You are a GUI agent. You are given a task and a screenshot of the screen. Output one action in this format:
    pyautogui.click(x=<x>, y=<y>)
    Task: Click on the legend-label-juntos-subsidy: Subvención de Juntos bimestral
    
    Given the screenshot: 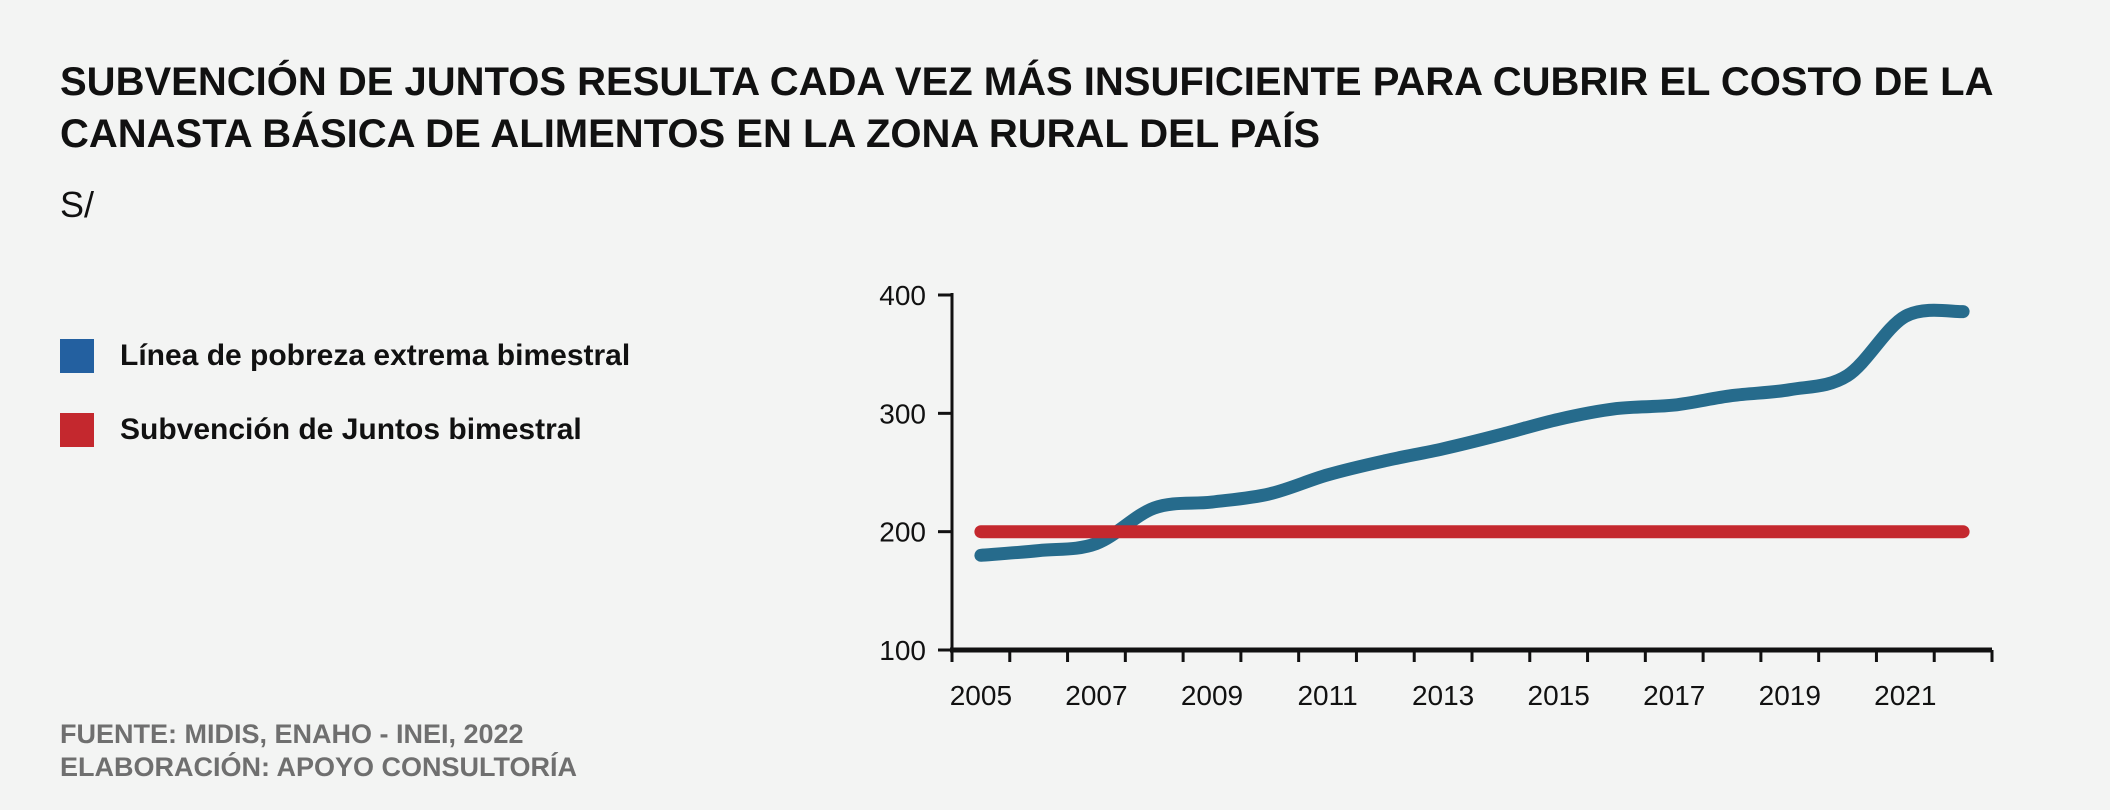 What is the action you would take?
    pyautogui.click(x=351, y=429)
    